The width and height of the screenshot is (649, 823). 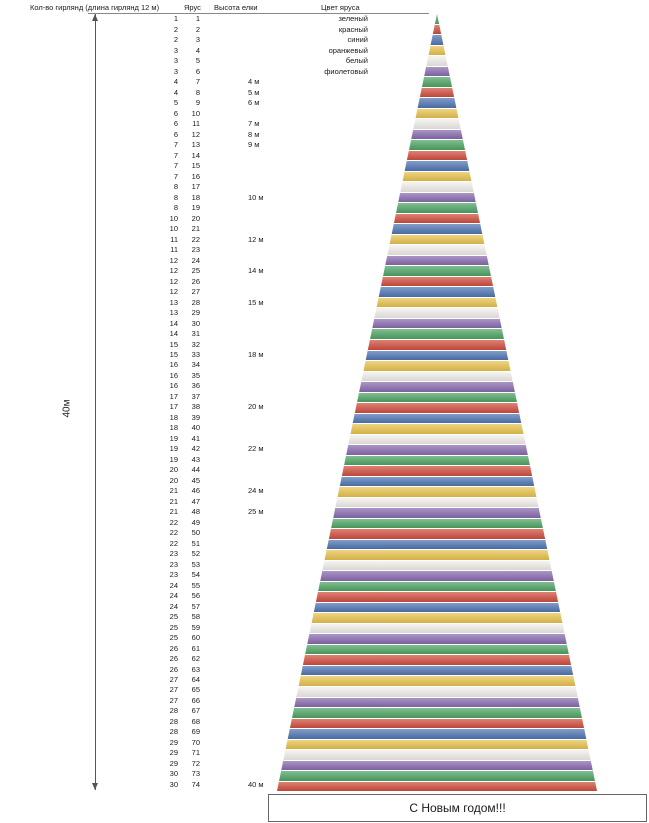 I want to click on height-cell: 8 м, so click(x=254, y=134).